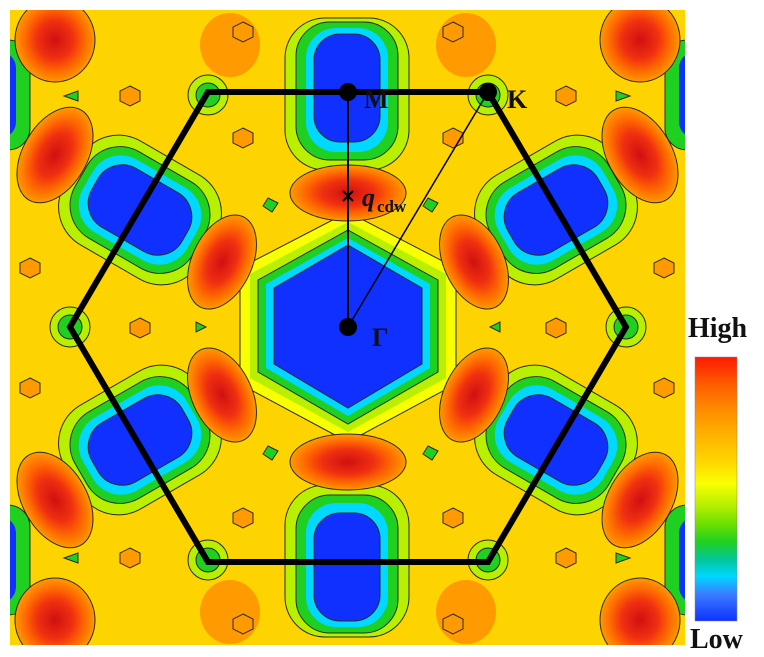  Describe the element at coordinates (488, 92) in the screenshot. I see `k-point-marker` at that location.